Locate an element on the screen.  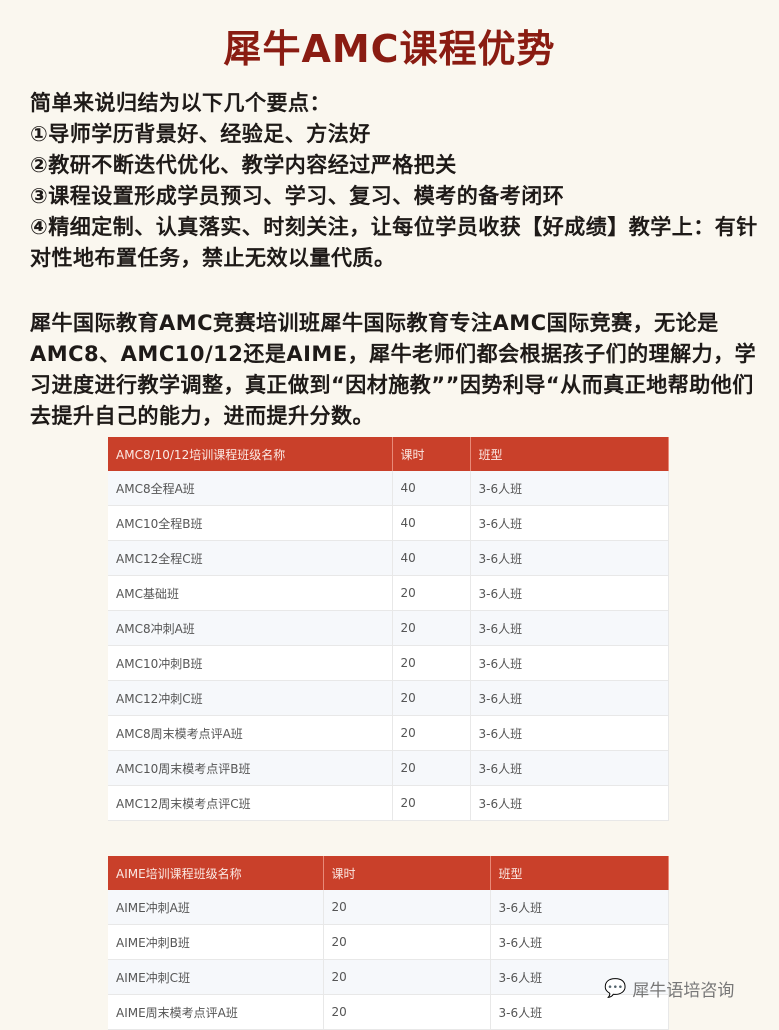
table-row: AMC8冲刺A班 20 3-6人班 is located at coordinates (388, 628).